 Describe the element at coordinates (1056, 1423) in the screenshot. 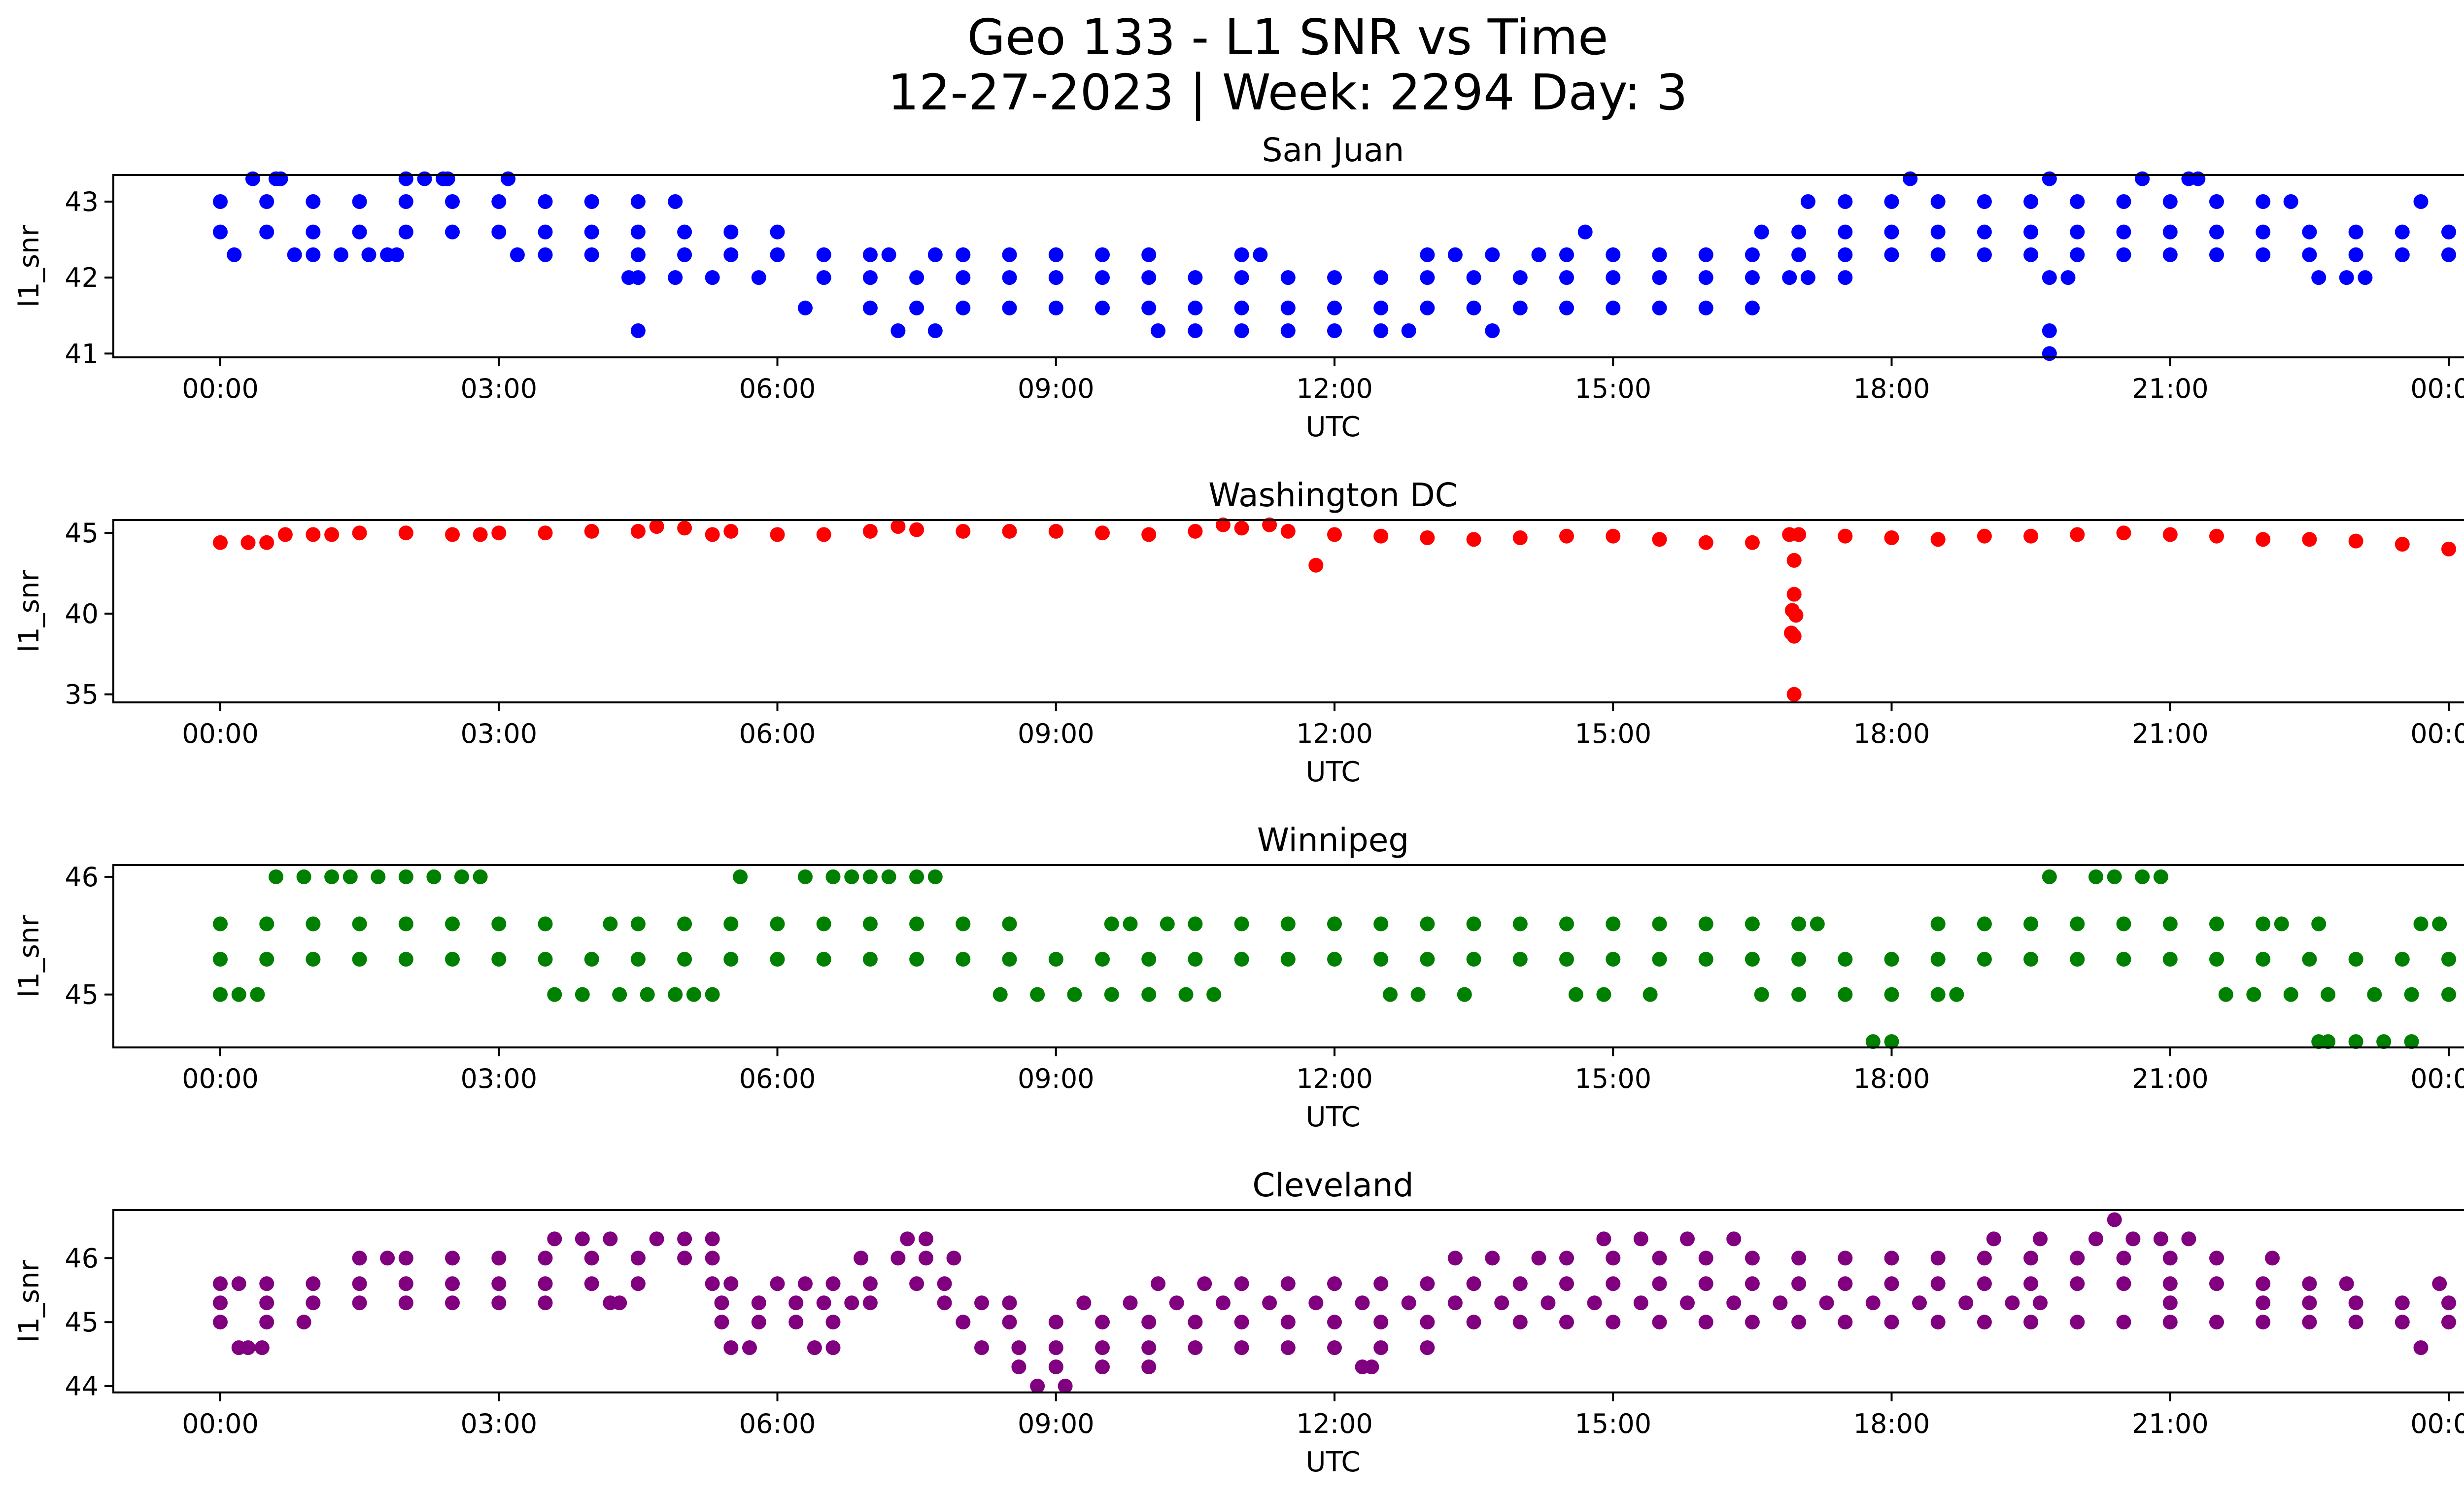

I see `x-tick-label: 09:00` at that location.